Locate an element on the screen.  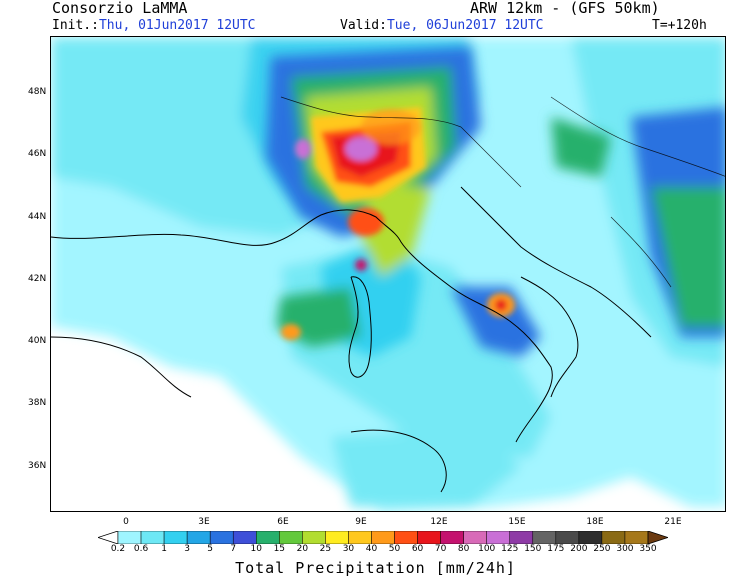
colorbar-high-arrow is located at coordinates (657, 537).